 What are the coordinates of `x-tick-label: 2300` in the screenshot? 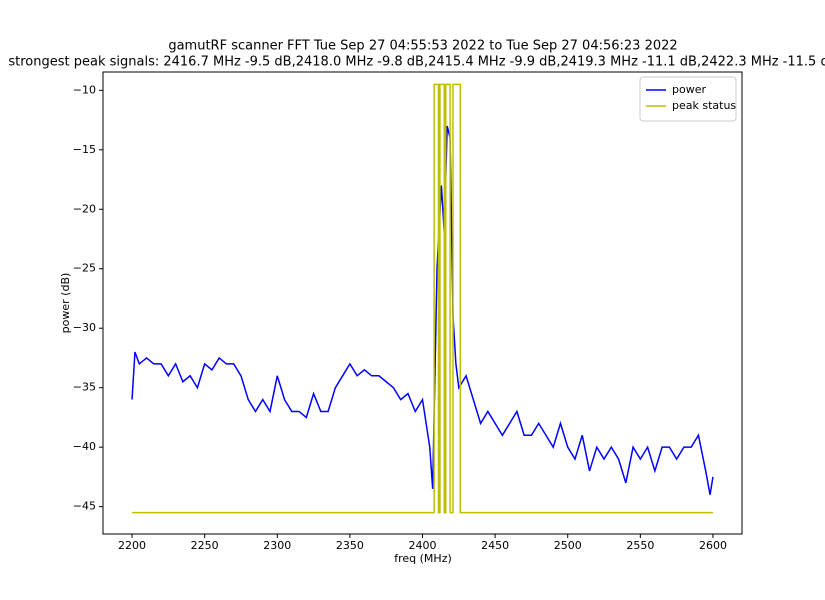 It's located at (277, 545).